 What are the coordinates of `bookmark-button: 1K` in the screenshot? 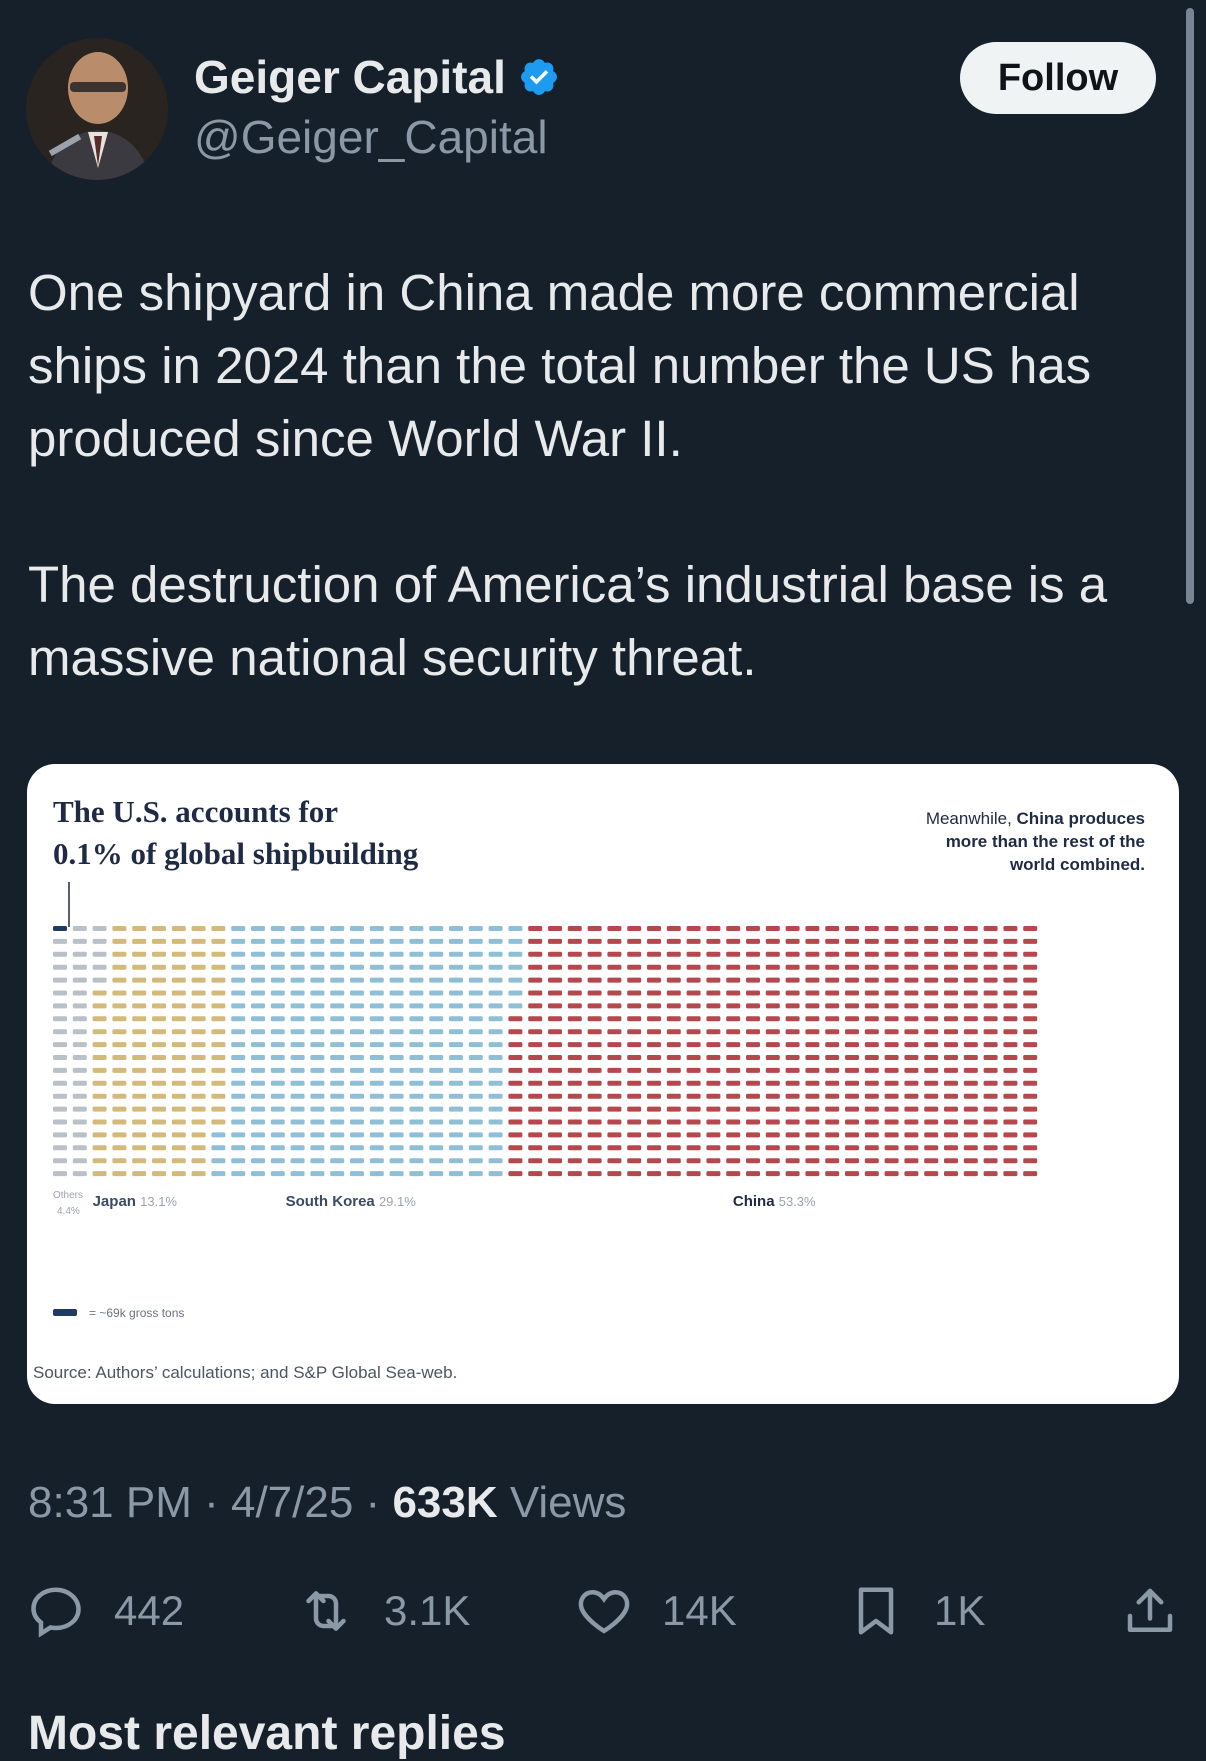 It's located at (915, 1611).